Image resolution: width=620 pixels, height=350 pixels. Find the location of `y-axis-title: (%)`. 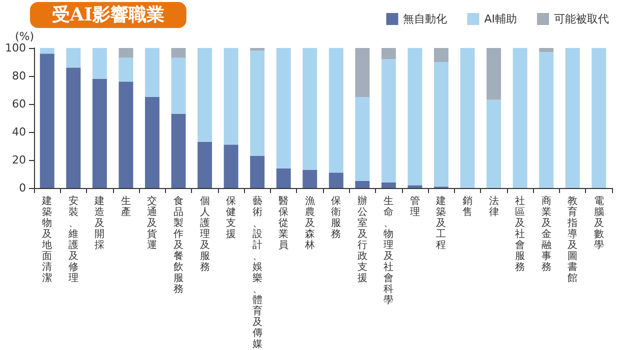

y-axis-title: (%) is located at coordinates (24, 36).